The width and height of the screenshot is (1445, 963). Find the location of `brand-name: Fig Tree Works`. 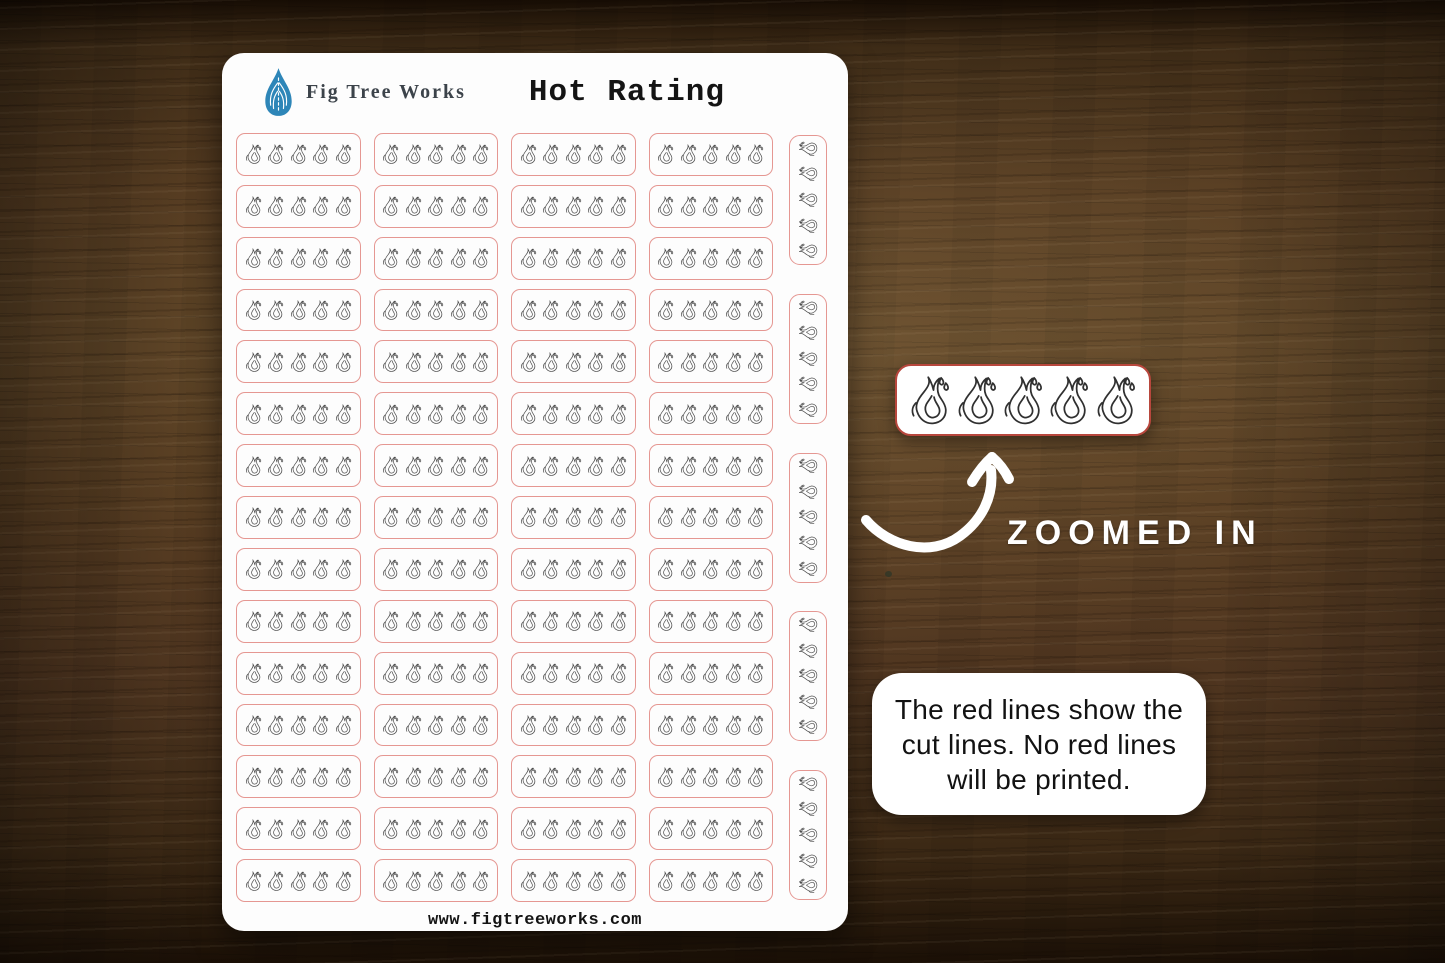

brand-name: Fig Tree Works is located at coordinates (386, 91).